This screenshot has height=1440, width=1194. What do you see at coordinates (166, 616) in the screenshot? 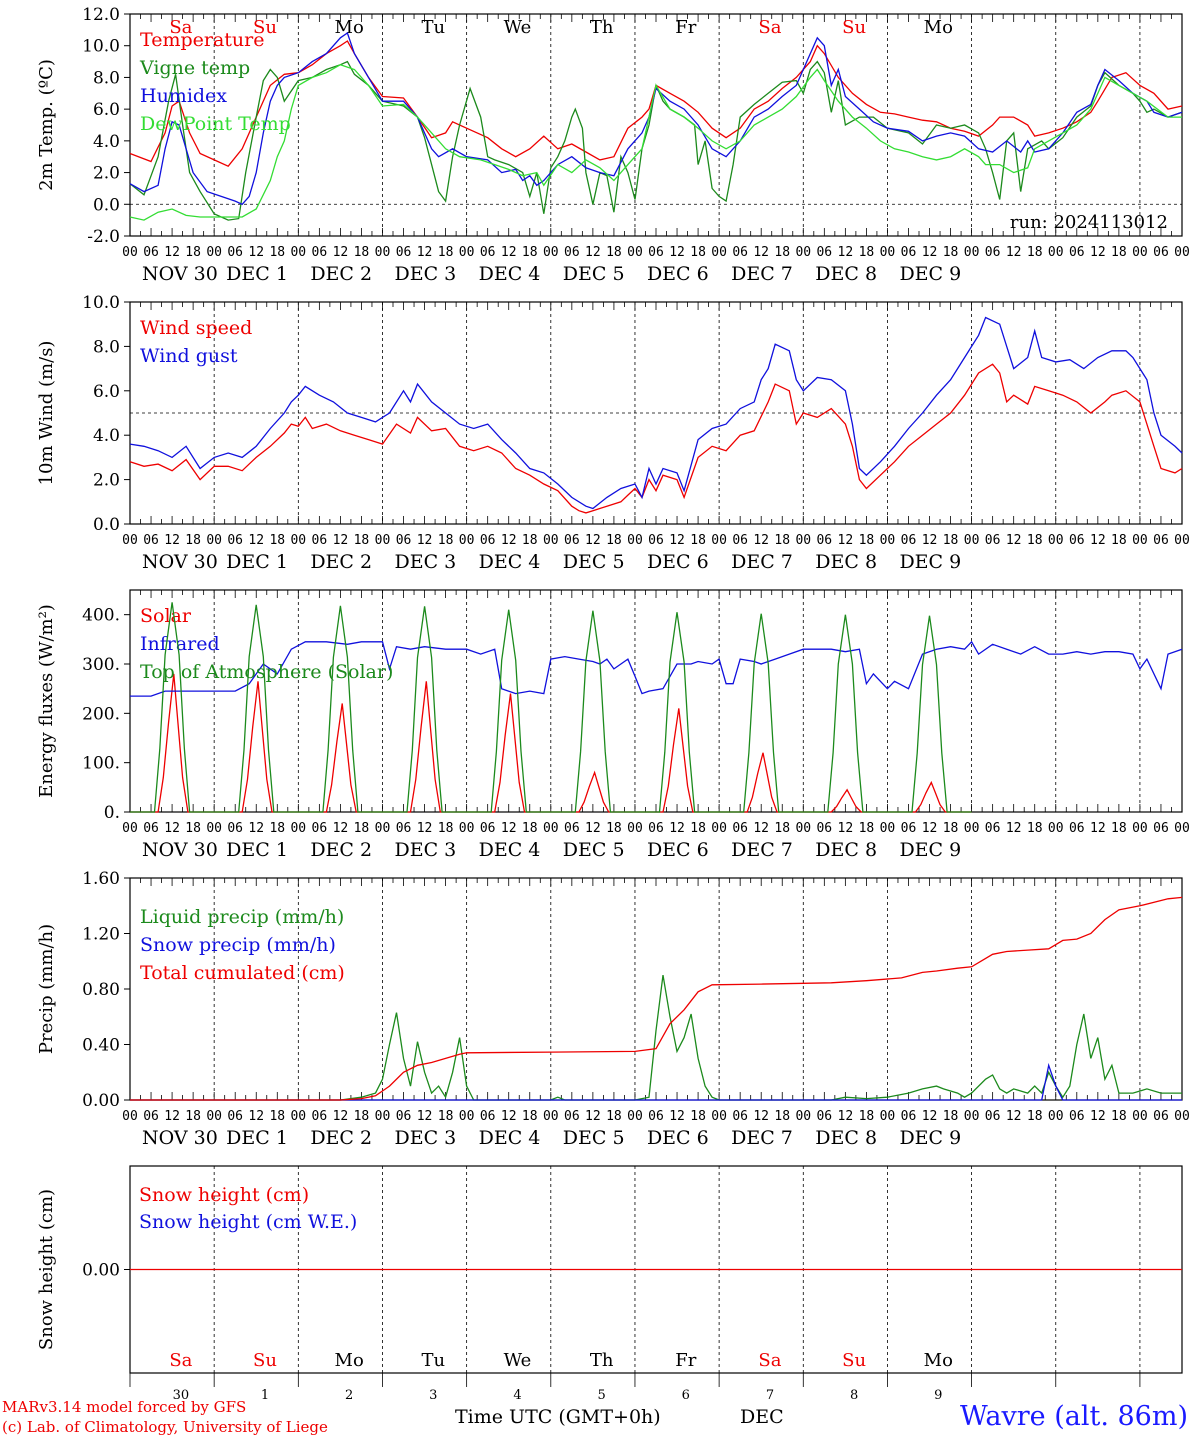
I see `legend-entry: Solar` at bounding box center [166, 616].